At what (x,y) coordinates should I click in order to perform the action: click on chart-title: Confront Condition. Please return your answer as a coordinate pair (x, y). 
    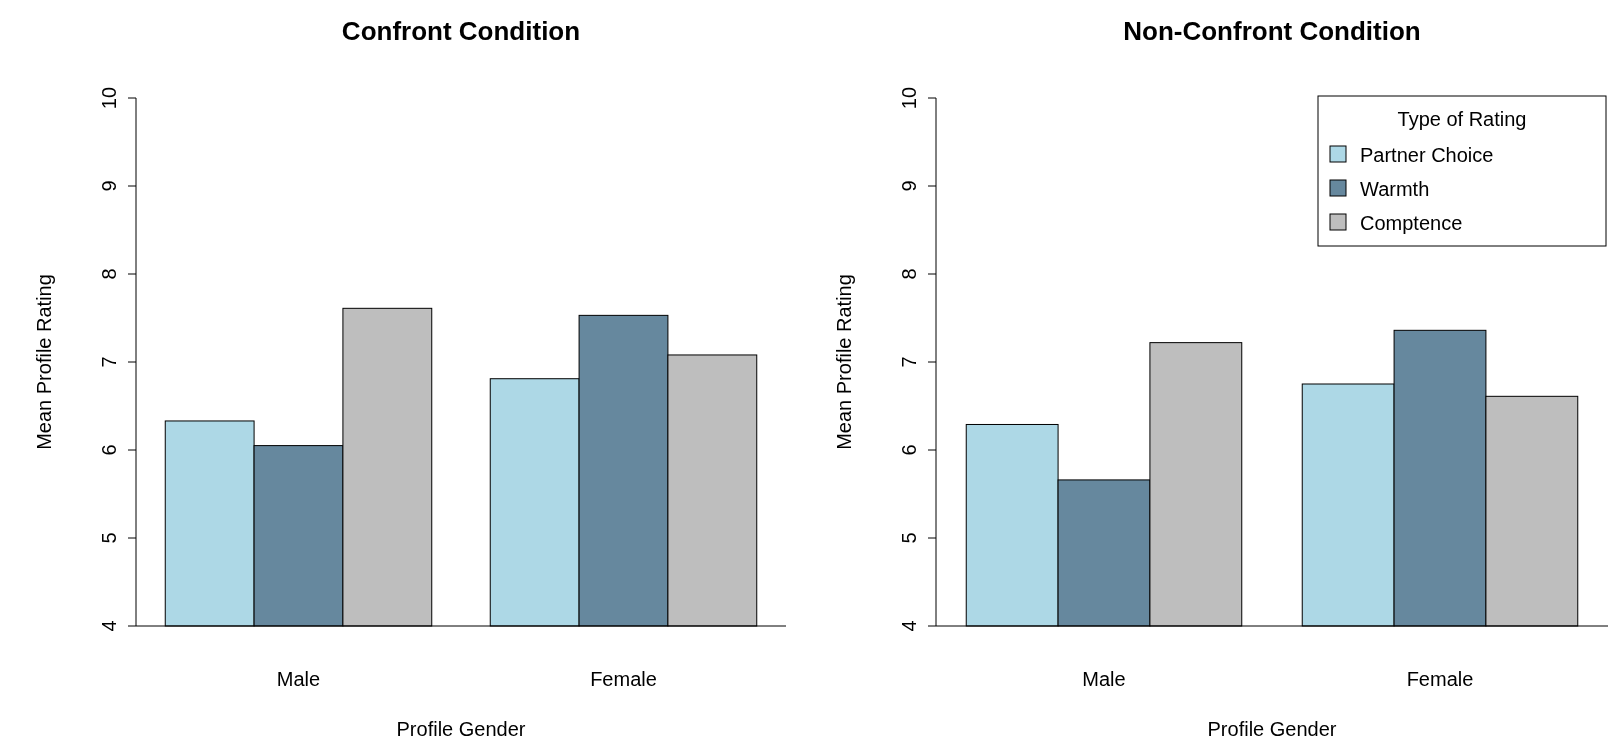
    Looking at the image, I should click on (461, 31).